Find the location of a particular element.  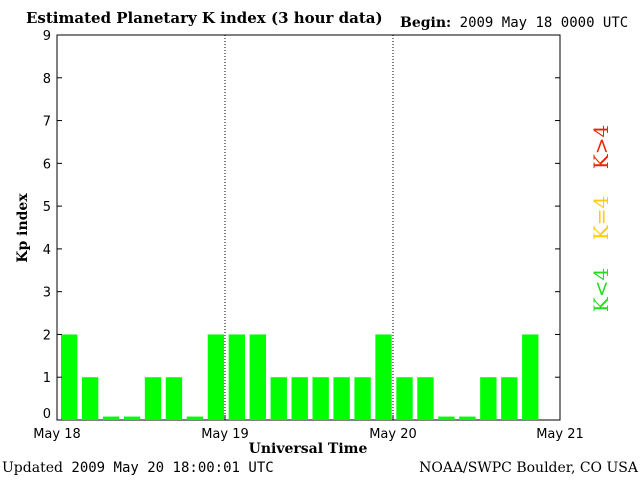

updated-value: 2009 May 20 18:00:01 UTC is located at coordinates (172, 468).